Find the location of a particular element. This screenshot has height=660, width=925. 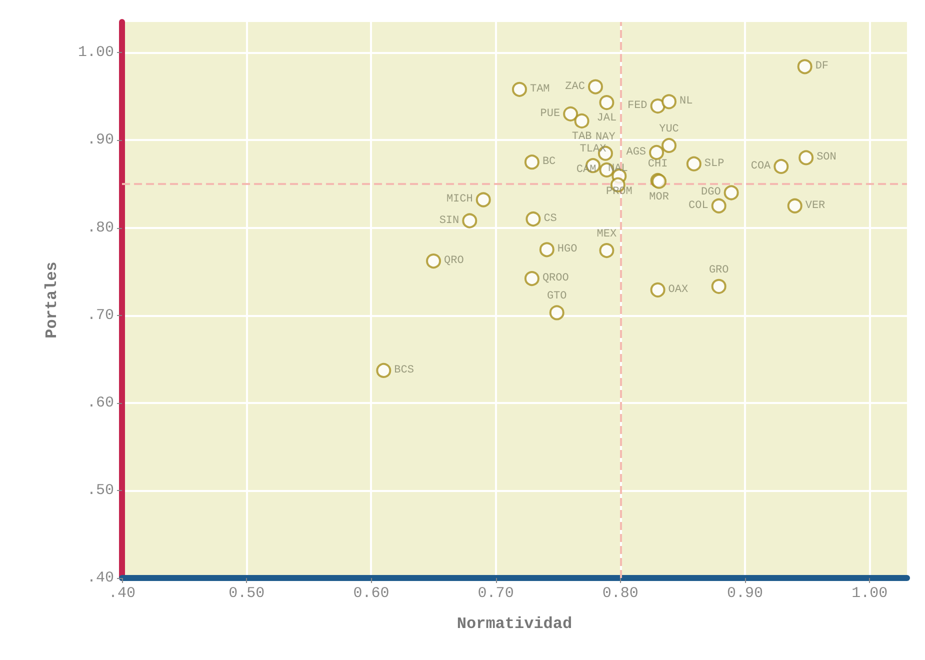

data-label: PUE is located at coordinates (550, 114).